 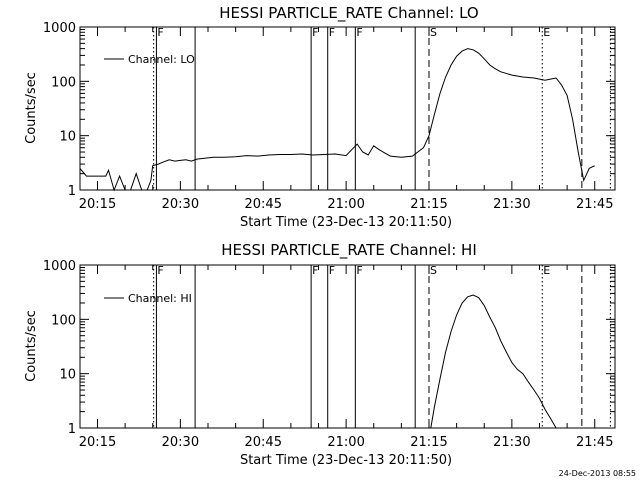 What do you see at coordinates (348, 13) in the screenshot?
I see `chart-title: HESSI PARTICLE_RATE Channel: LO` at bounding box center [348, 13].